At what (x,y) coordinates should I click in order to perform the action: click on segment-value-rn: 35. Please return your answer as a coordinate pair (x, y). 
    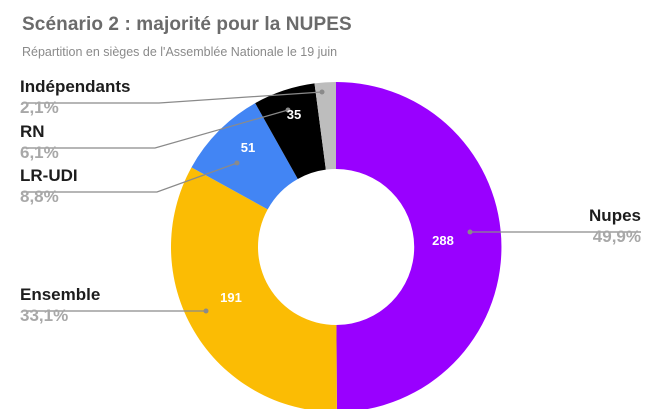
    Looking at the image, I should click on (294, 114).